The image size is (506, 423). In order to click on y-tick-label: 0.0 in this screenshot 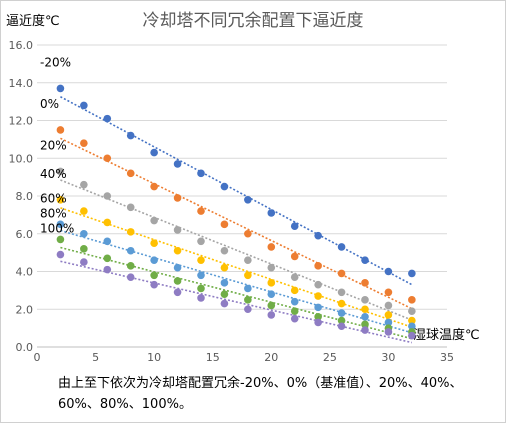, I will do `click(25, 347)`.